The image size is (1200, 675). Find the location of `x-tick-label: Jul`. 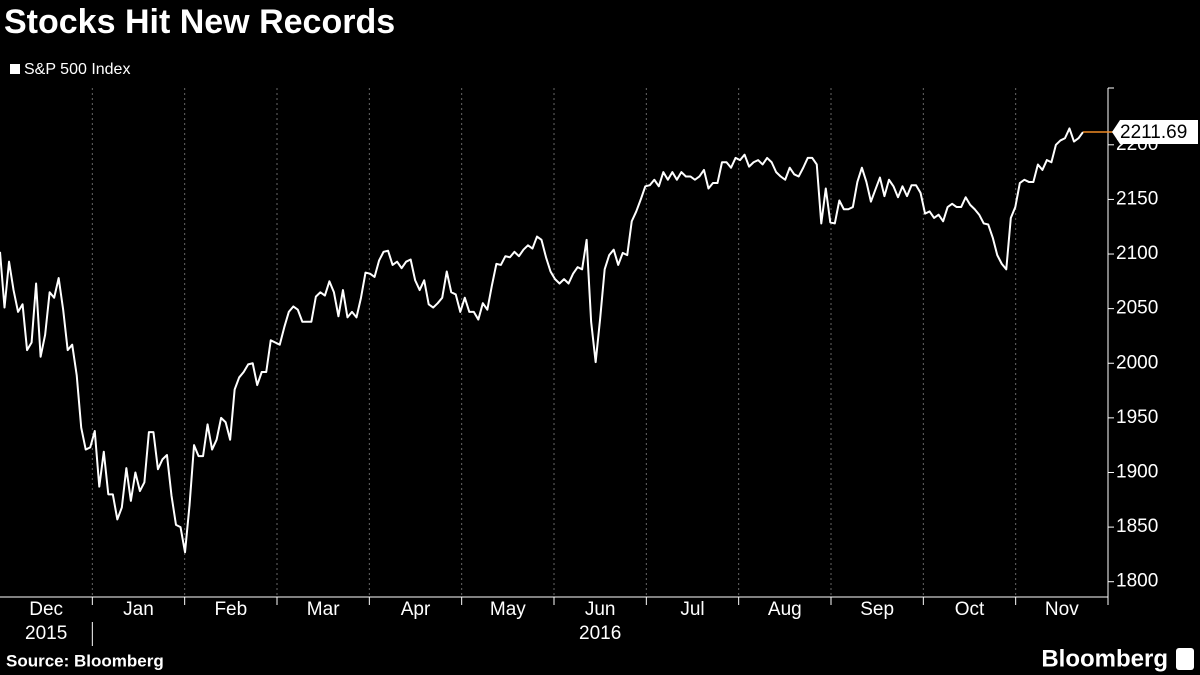

x-tick-label: Jul is located at coordinates (692, 609).